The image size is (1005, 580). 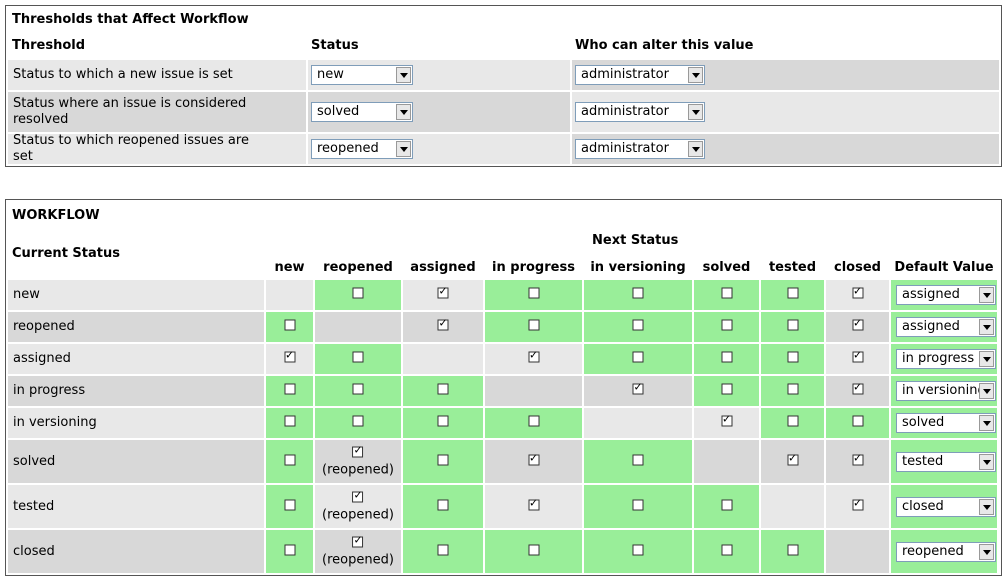 I want to click on status-select: reopened, so click(x=362, y=149).